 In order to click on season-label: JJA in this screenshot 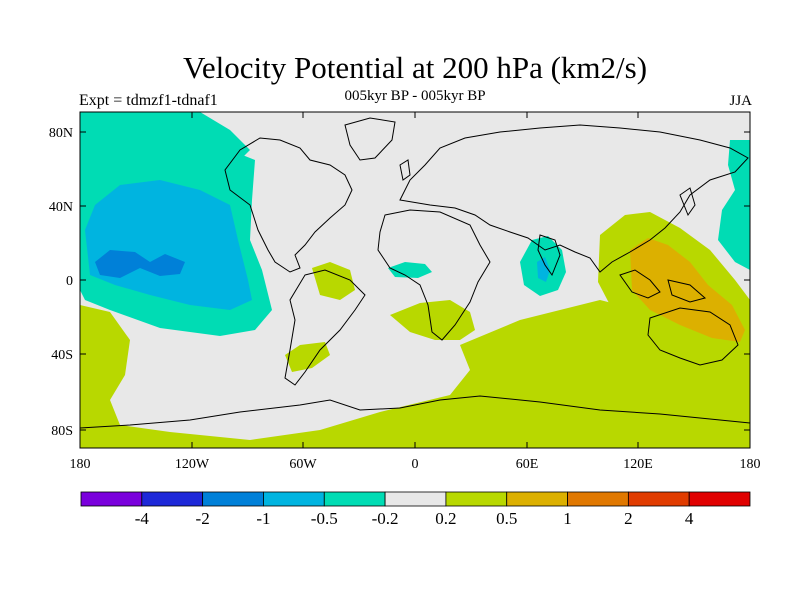, I will do `click(740, 101)`.